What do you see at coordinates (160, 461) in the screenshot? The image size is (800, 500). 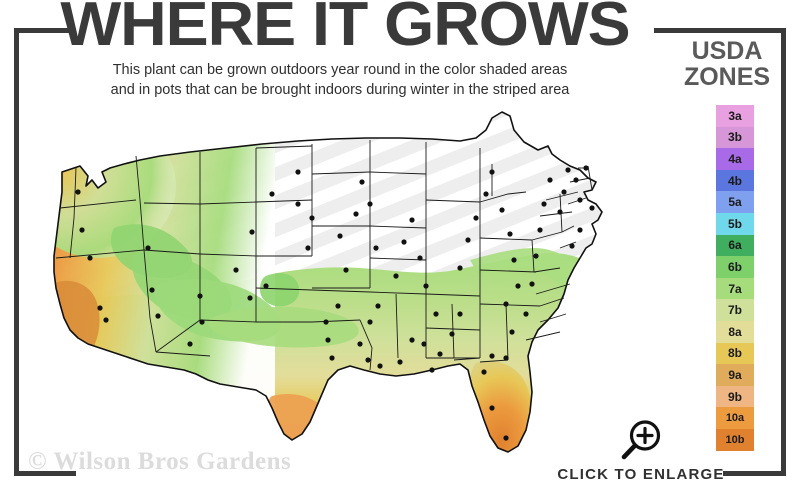 I see `watermark: © Wilson Bros Gardens` at bounding box center [160, 461].